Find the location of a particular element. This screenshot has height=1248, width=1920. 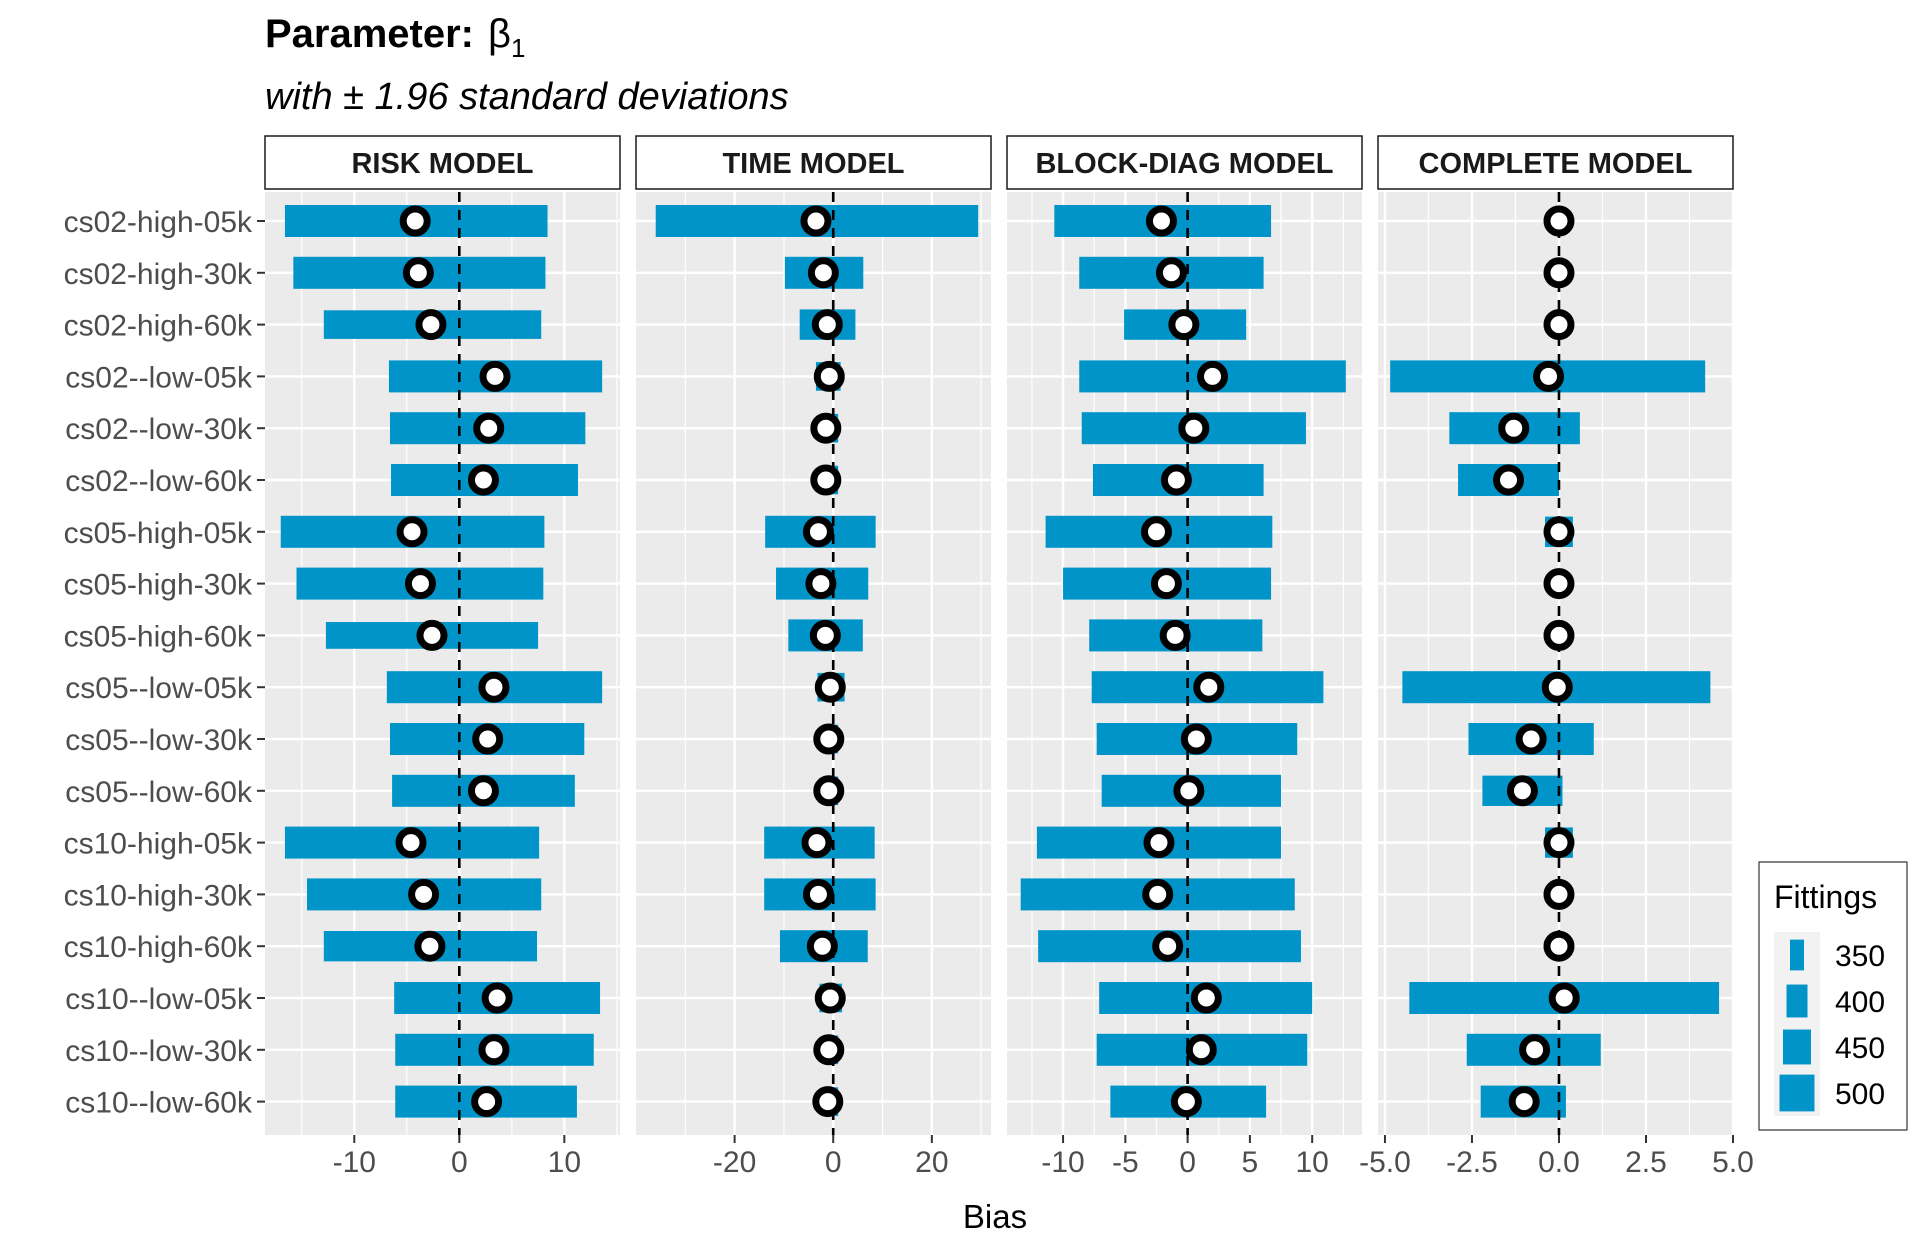

chart-title: Parameter: β1 is located at coordinates (395, 37).